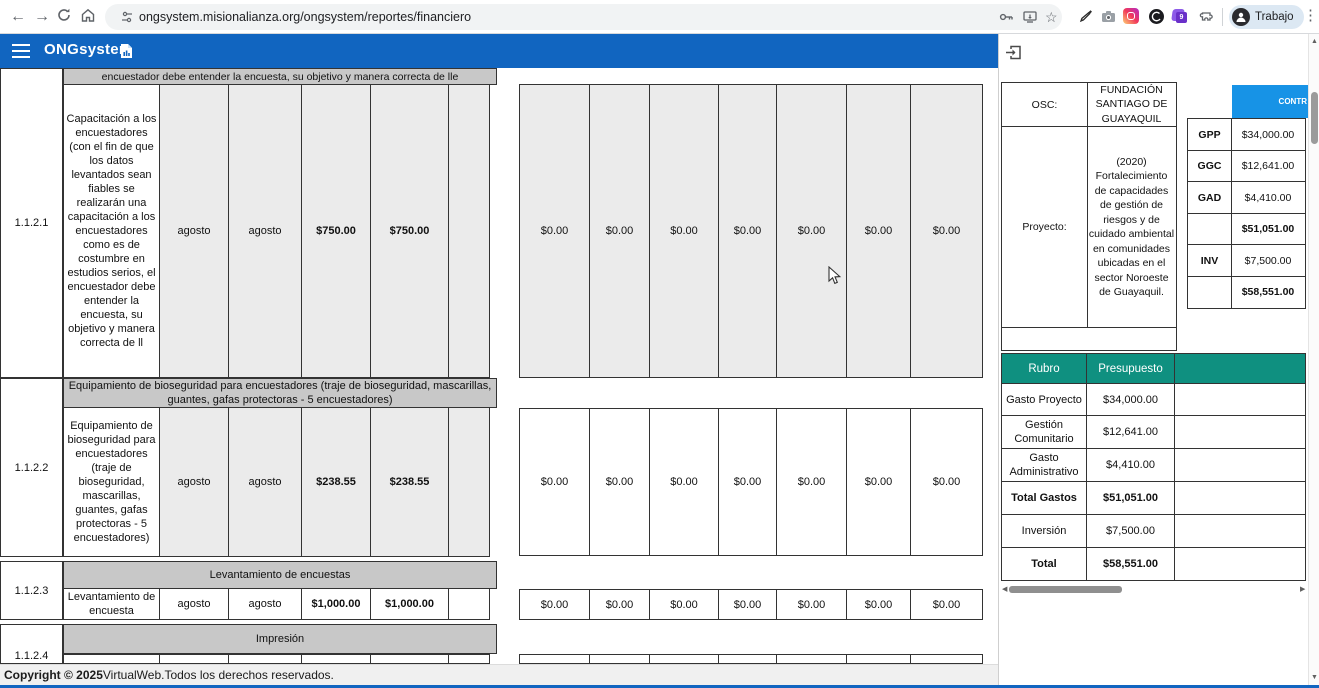 Image resolution: width=1319 pixels, height=688 pixels. I want to click on budget-label-cell: Inversión, so click(1044, 531).